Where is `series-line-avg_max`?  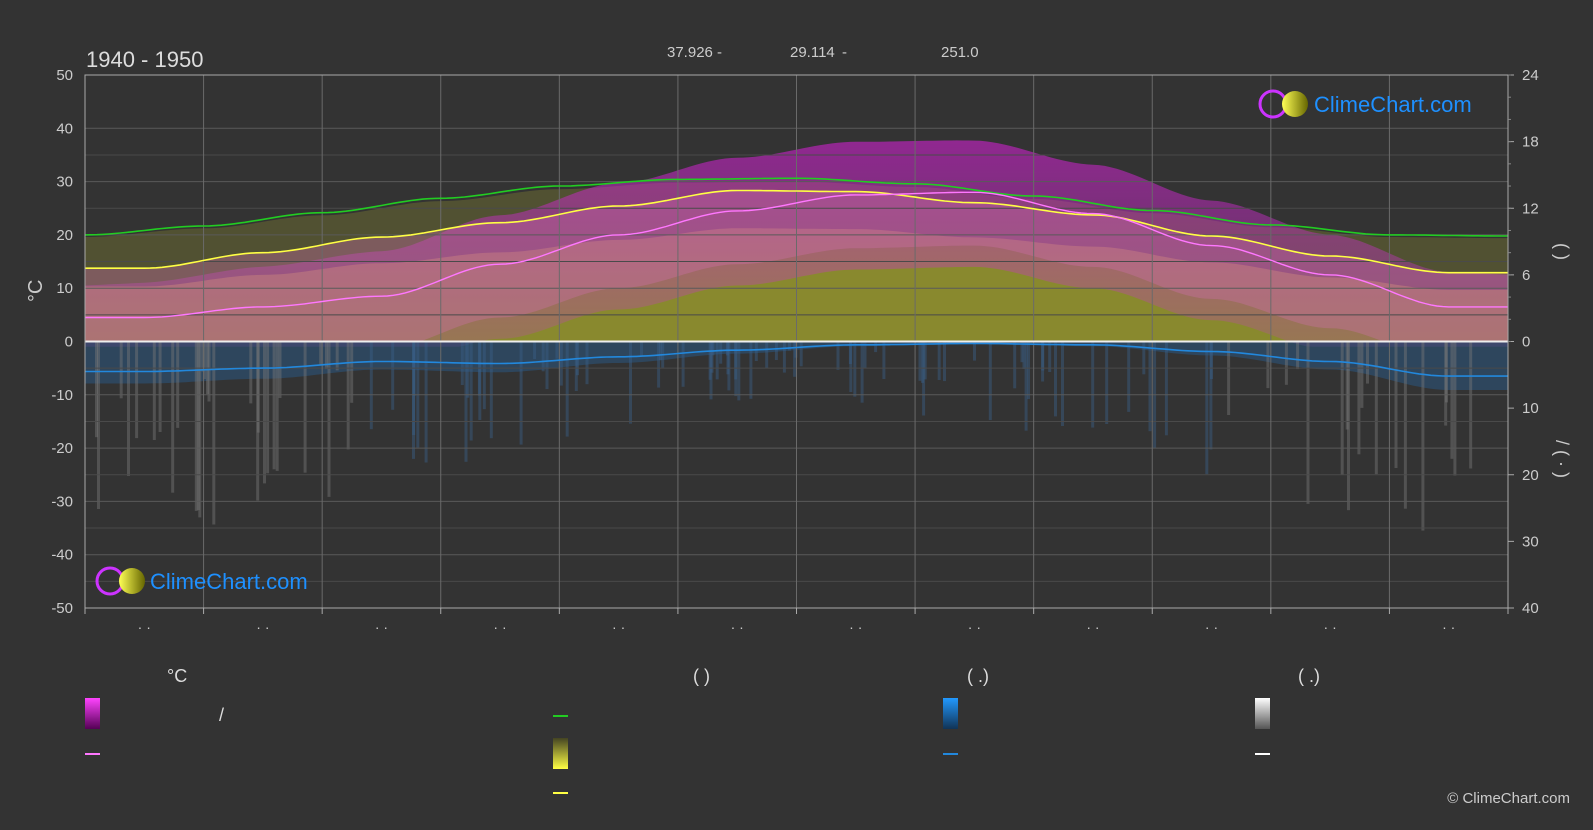 series-line-avg_max is located at coordinates (796, 255).